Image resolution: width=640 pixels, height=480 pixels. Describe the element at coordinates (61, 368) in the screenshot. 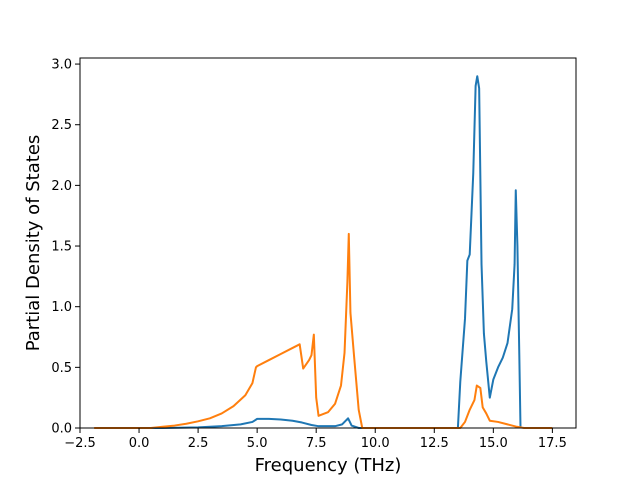

I see `y-tick-label: 0.5` at that location.